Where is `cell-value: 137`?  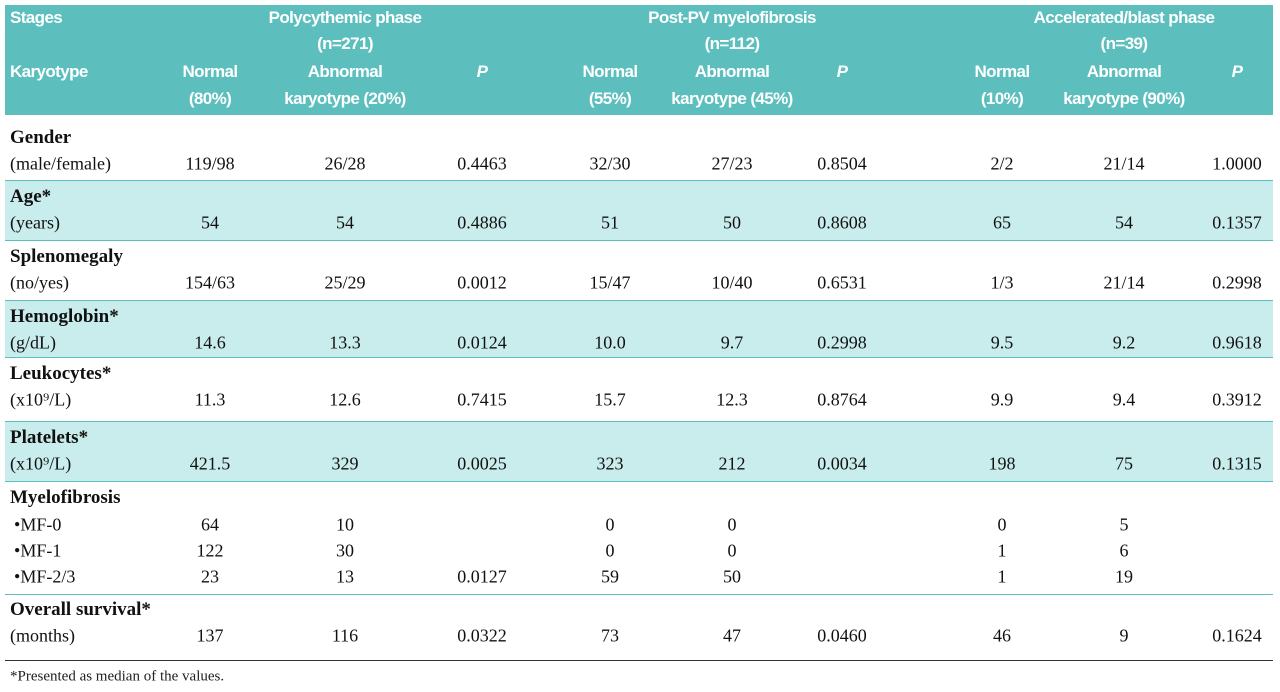 cell-value: 137 is located at coordinates (210, 635).